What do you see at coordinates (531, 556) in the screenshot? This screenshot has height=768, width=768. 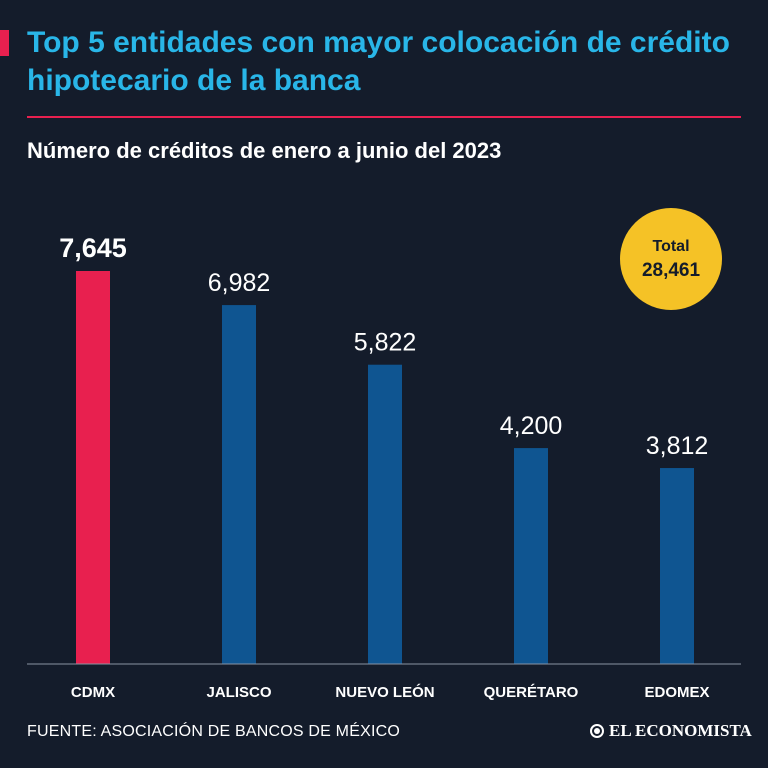 I see `bar-queretaro` at bounding box center [531, 556].